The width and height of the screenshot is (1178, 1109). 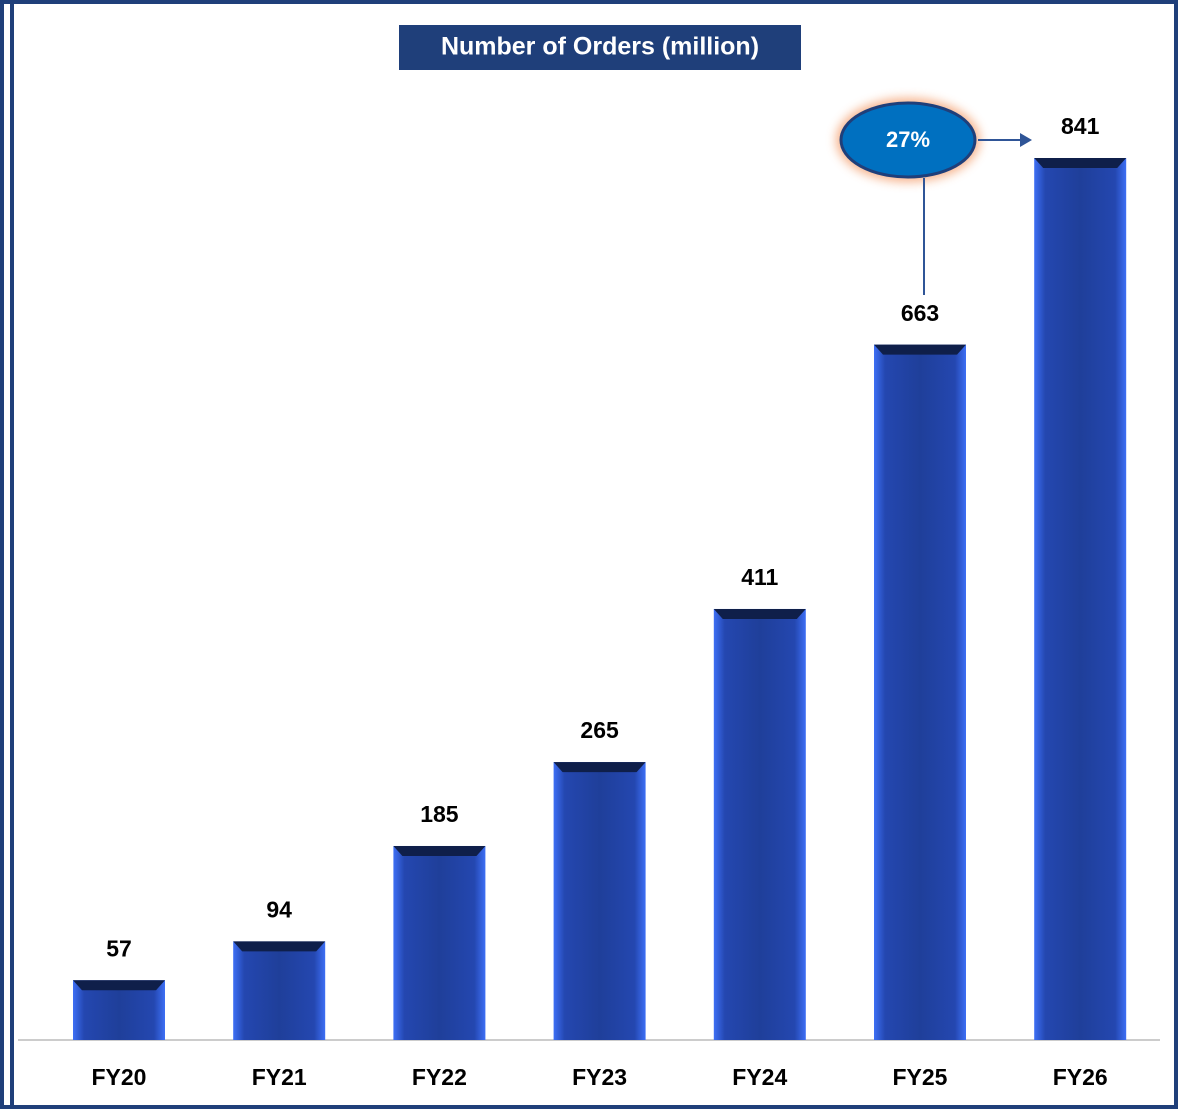 I want to click on annotation-text: 27%, so click(x=908, y=139).